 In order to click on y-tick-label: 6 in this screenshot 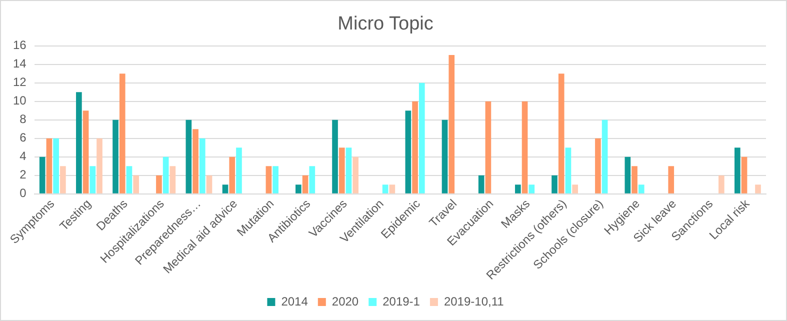, I will do `click(23, 137)`.